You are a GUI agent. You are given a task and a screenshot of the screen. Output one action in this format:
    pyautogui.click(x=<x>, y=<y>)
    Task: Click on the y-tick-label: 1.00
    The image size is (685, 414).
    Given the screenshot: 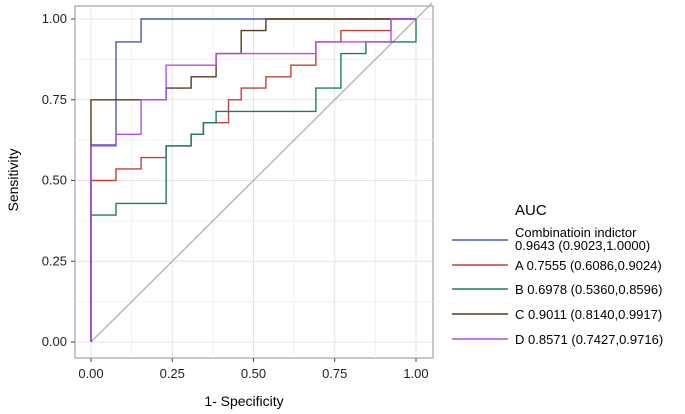 What is the action you would take?
    pyautogui.click(x=54, y=18)
    